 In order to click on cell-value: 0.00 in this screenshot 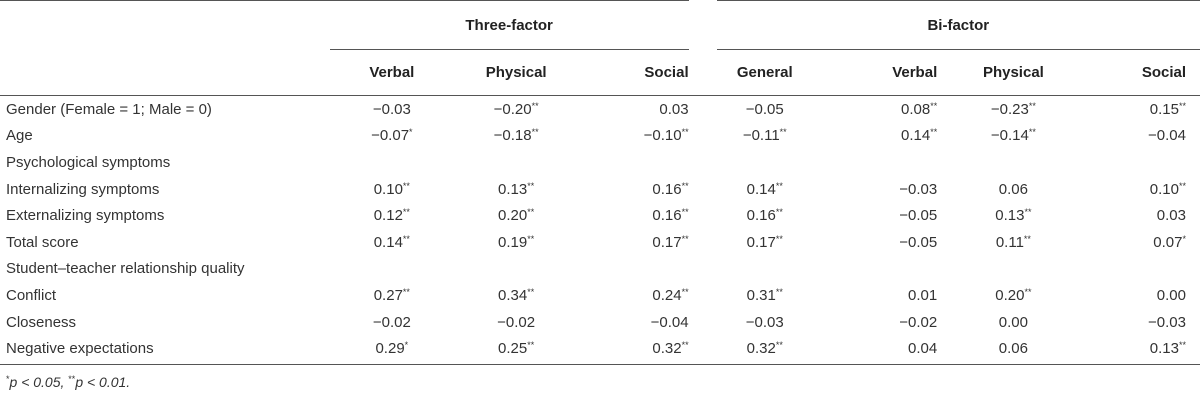, I will do `click(1013, 322)`.